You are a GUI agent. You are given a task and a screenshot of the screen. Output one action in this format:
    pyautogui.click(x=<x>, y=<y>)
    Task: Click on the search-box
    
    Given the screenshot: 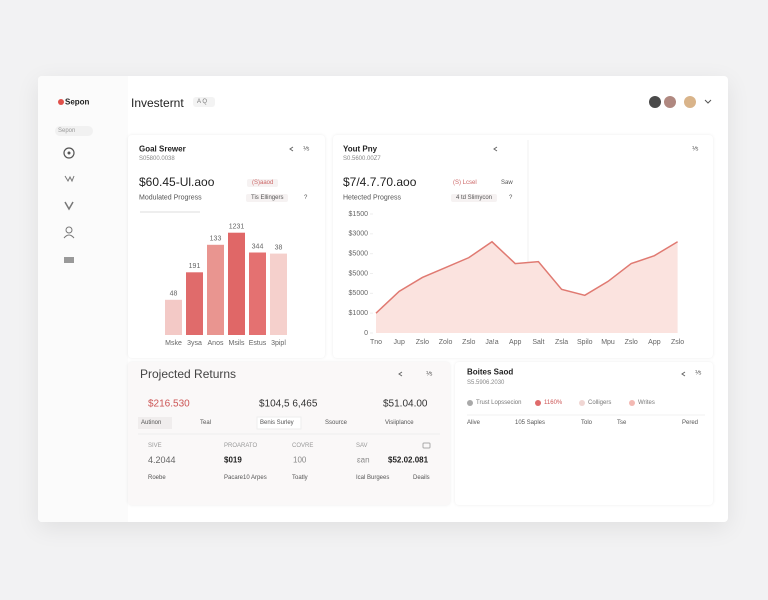 What is the action you would take?
    pyautogui.click(x=74, y=131)
    